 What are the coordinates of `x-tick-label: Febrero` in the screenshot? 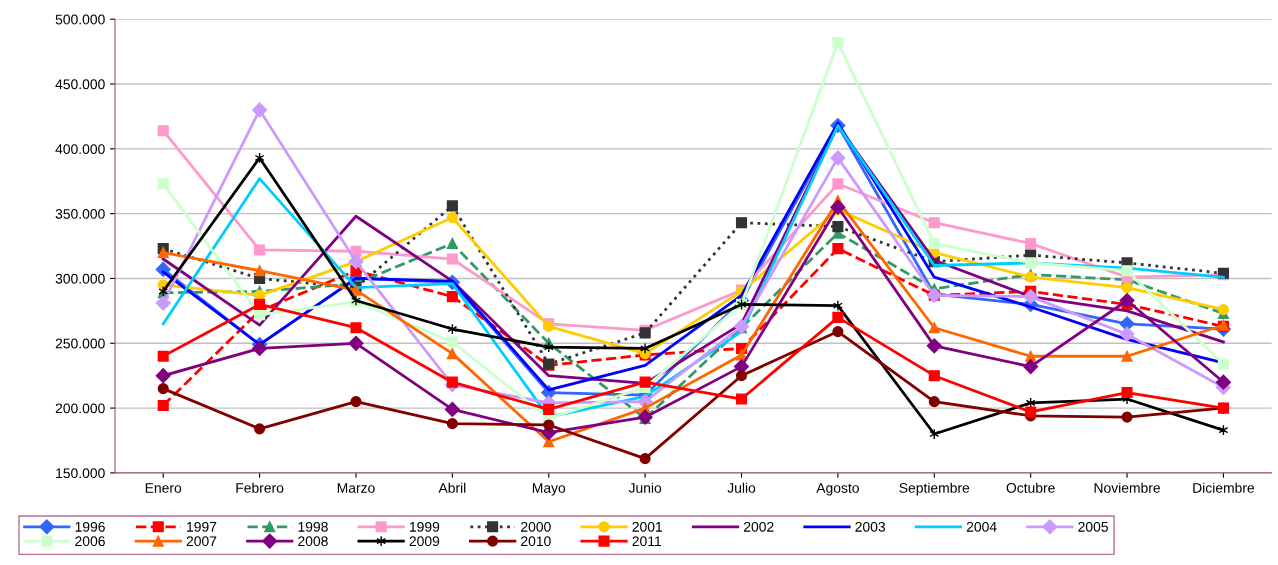 It's located at (260, 487).